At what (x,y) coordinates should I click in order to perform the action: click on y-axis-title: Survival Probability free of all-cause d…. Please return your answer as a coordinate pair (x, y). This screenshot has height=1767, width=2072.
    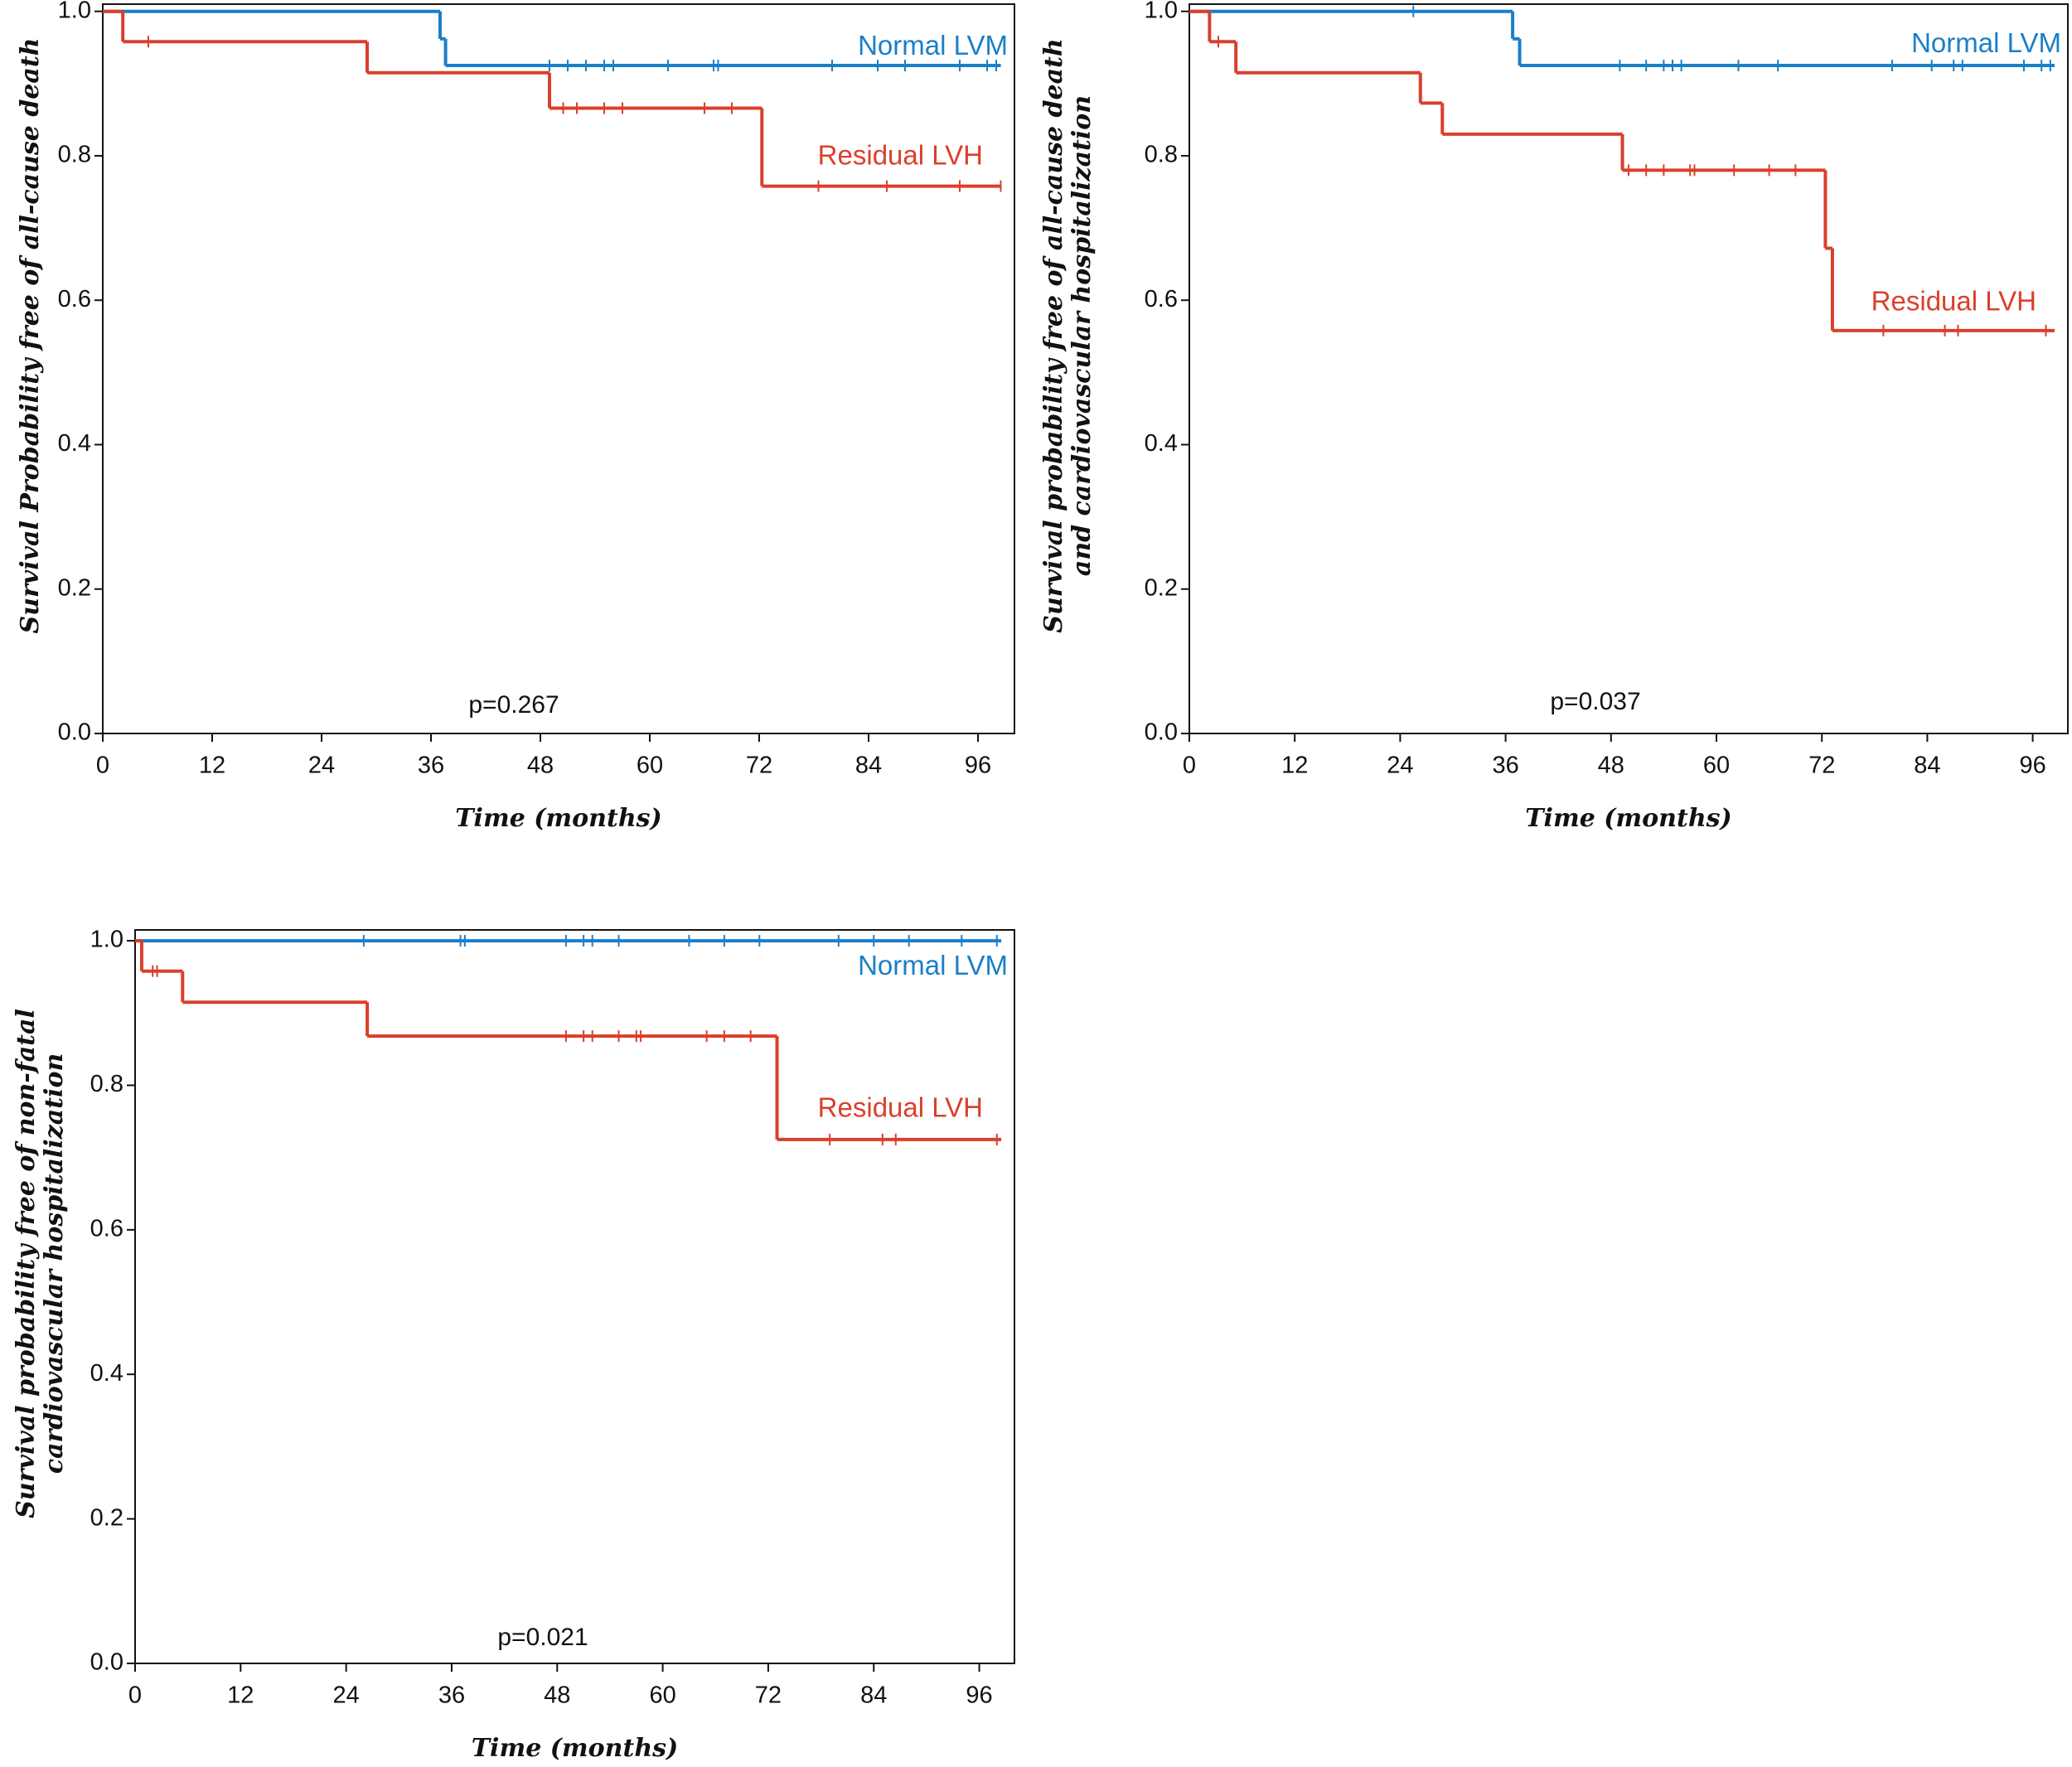
    Looking at the image, I should click on (30, 336).